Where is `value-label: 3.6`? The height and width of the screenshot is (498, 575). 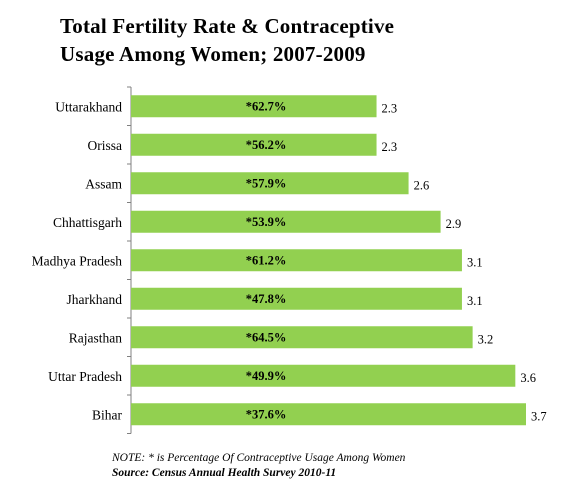 value-label: 3.6 is located at coordinates (528, 378).